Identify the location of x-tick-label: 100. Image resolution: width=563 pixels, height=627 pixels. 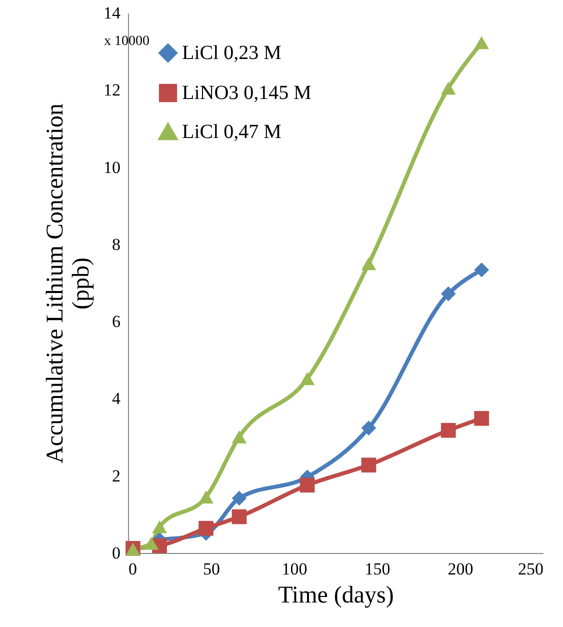
(295, 569).